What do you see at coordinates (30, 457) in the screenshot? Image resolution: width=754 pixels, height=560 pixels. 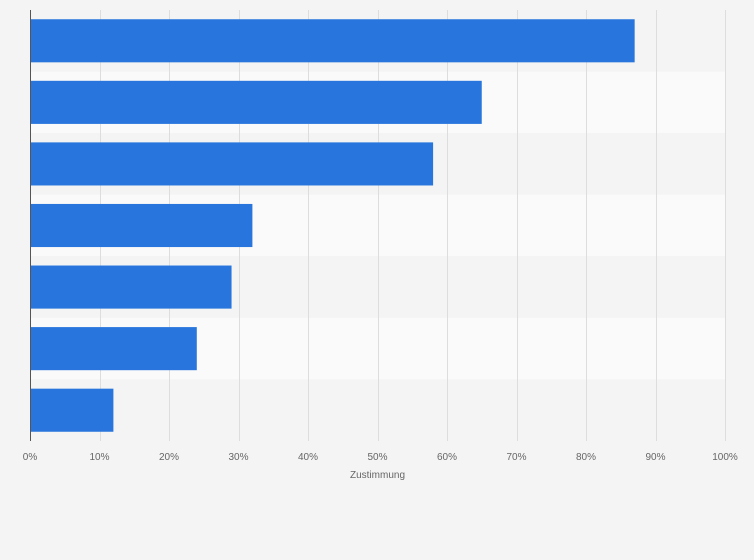 I see `x-tick-label: 0%` at bounding box center [30, 457].